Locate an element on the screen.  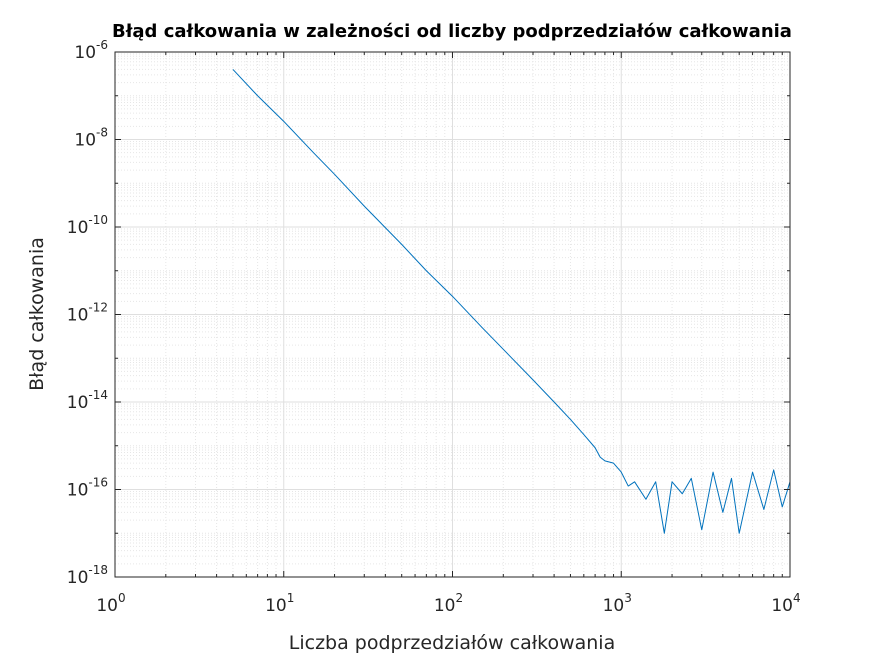
y-tick-label: 10⁻¹² is located at coordinates (87, 313).